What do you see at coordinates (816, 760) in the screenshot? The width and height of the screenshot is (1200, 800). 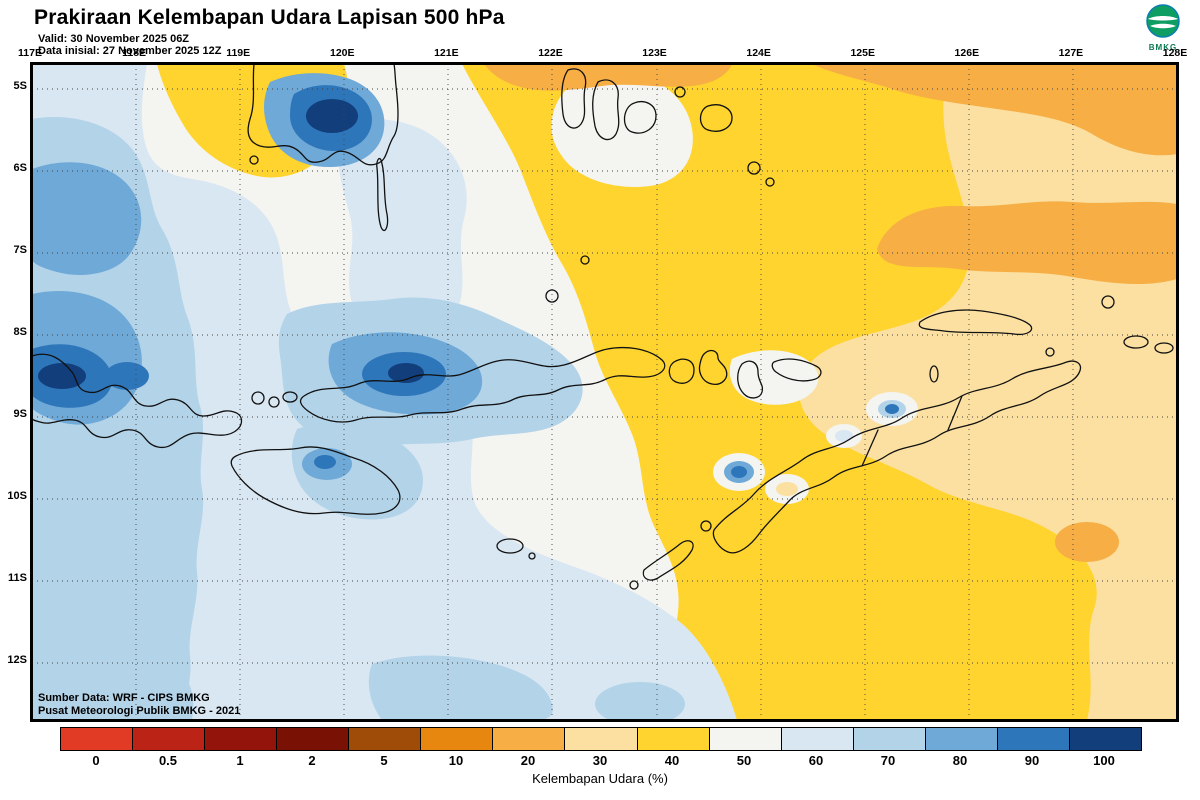 I see `legend-tick-label: 60` at bounding box center [816, 760].